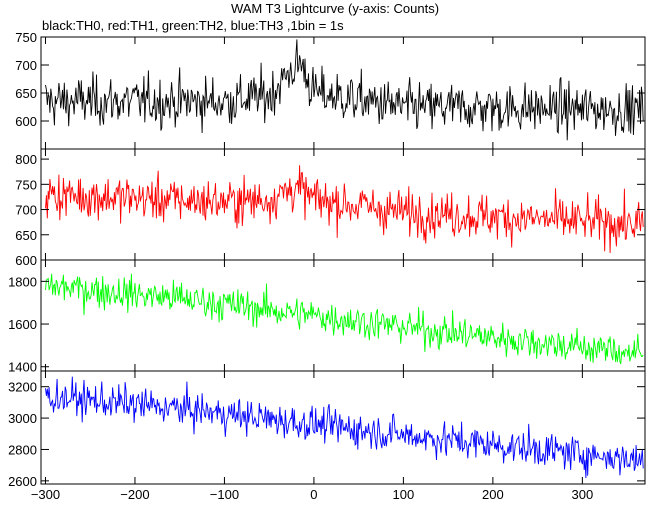 Image resolution: width=651 pixels, height=505 pixels. Describe the element at coordinates (22, 449) in the screenshot. I see `y-tick-label: 2800` at that location.